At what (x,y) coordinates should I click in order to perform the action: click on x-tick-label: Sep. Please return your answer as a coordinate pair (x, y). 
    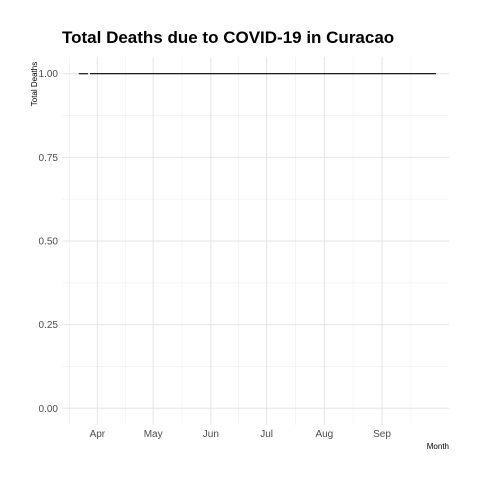
    Looking at the image, I should click on (382, 434).